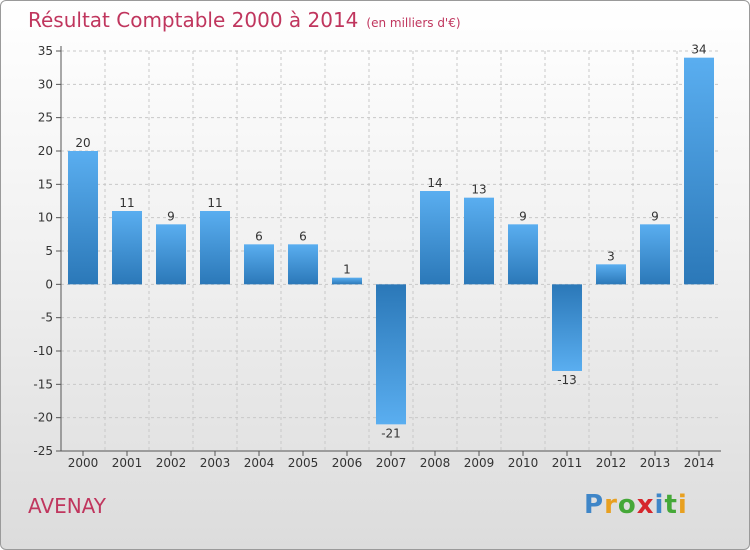 The width and height of the screenshot is (750, 550). What do you see at coordinates (611, 463) in the screenshot?
I see `x-tick-label-2012: 2012` at bounding box center [611, 463].